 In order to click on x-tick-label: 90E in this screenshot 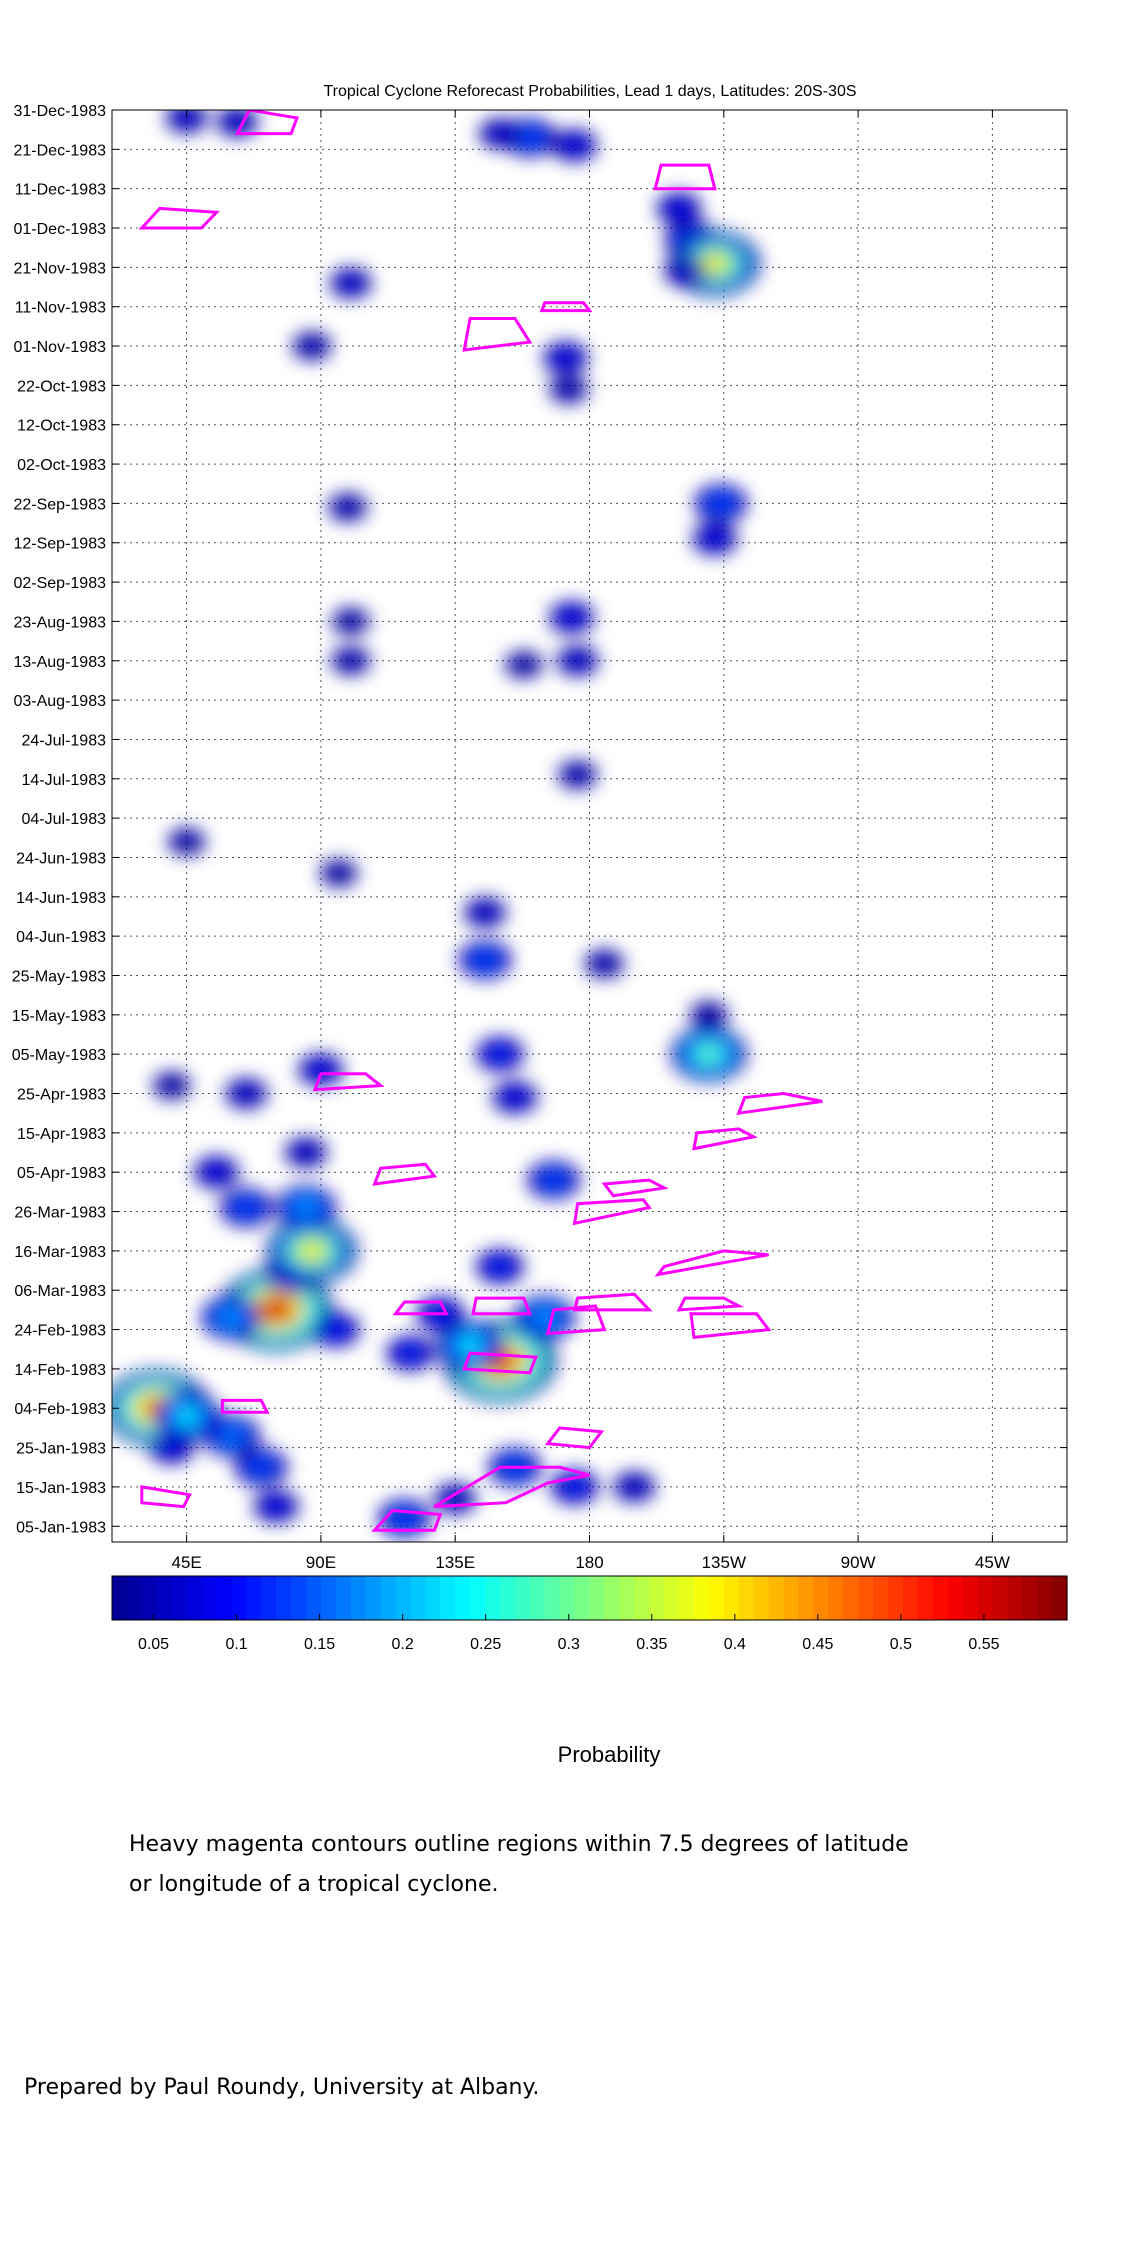, I will do `click(321, 1562)`.